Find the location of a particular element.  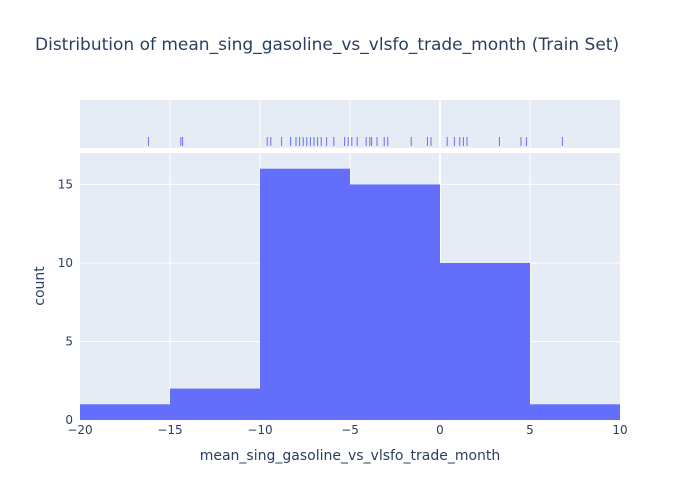

x-tick-label: −10 is located at coordinates (259, 430).